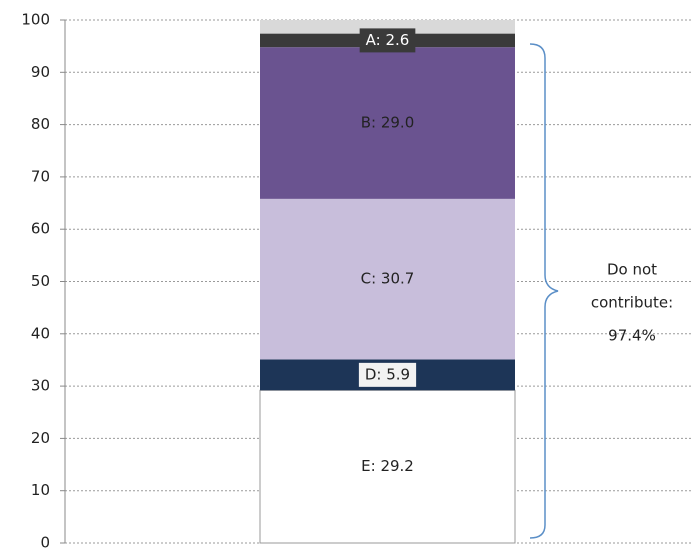  Describe the element at coordinates (40, 176) in the screenshot. I see `y-tick-label: 70` at that location.